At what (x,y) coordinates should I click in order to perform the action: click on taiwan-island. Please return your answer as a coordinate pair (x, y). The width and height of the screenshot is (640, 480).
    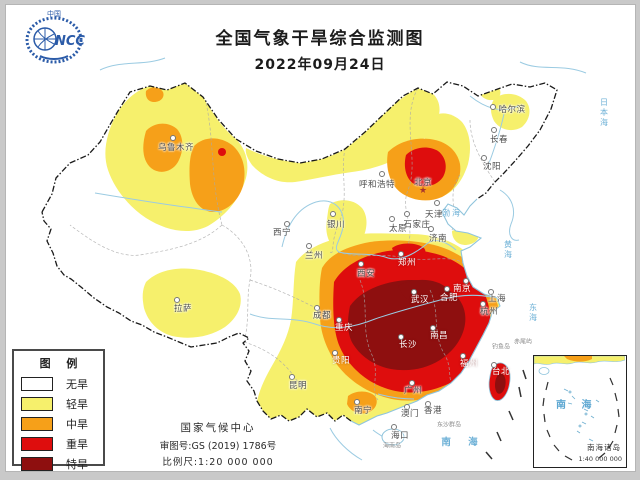
    Looking at the image, I should click on (499, 381).